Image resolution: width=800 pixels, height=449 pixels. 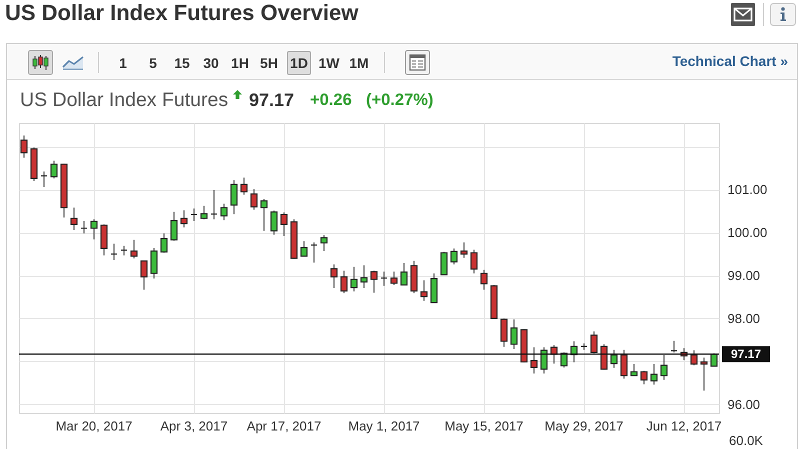 What do you see at coordinates (331, 100) in the screenshot?
I see `text: +0.26` at bounding box center [331, 100].